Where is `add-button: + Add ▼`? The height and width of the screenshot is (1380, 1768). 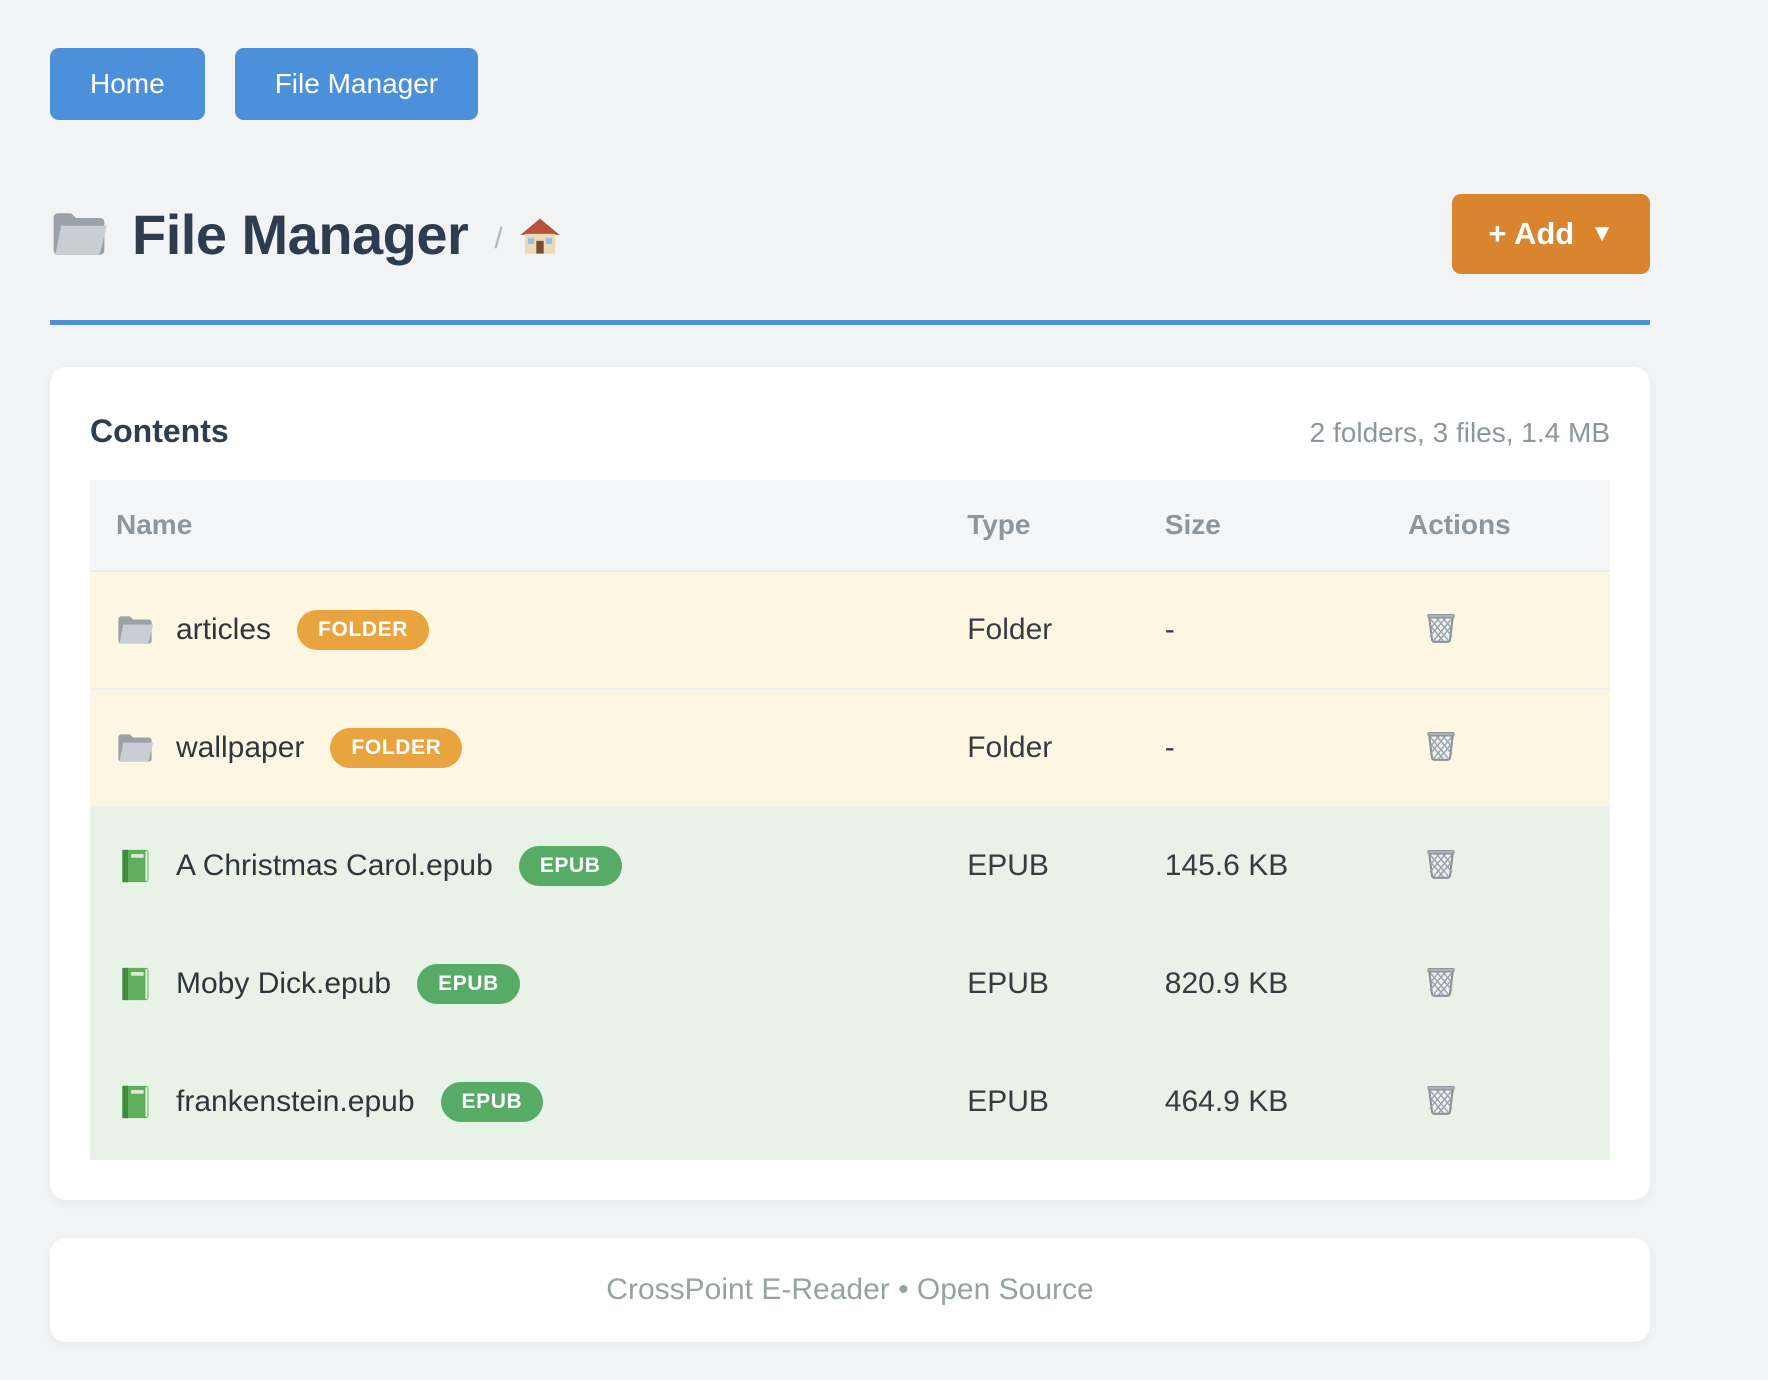 add-button: + Add ▼ is located at coordinates (1551, 234).